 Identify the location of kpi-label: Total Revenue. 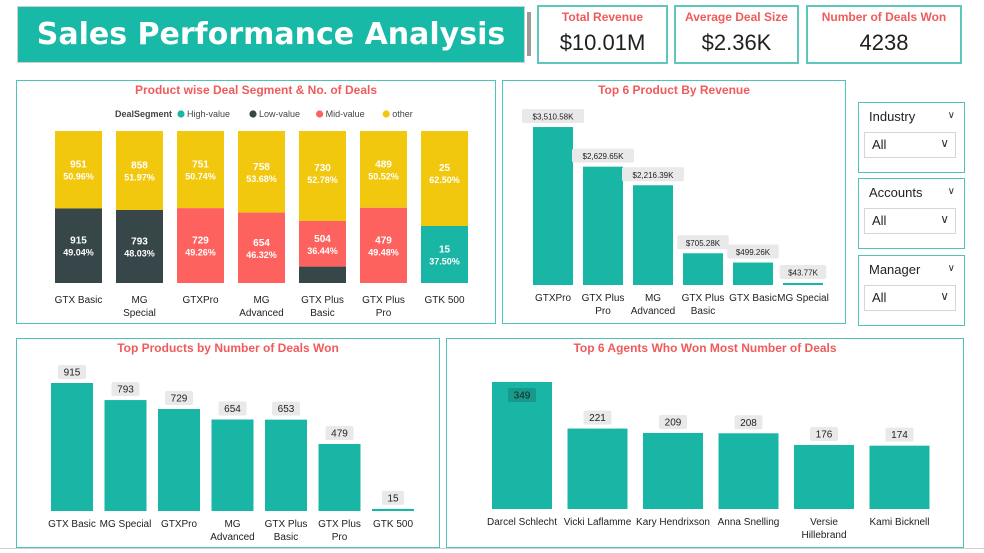
(602, 17).